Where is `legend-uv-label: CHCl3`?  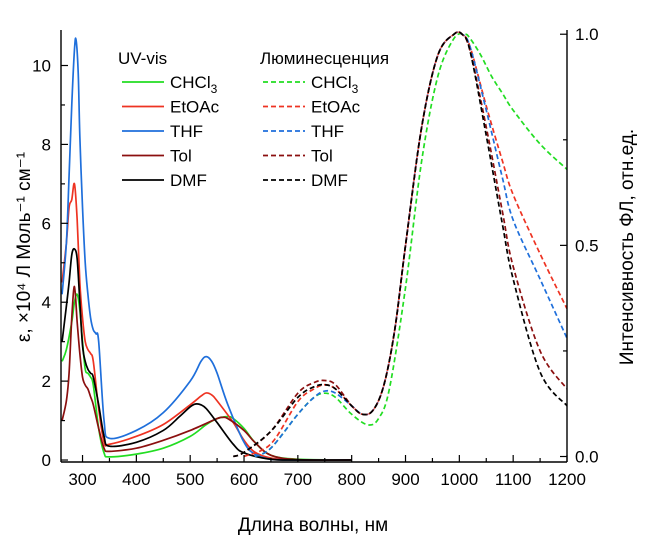 legend-uv-label: CHCl3 is located at coordinates (194, 84).